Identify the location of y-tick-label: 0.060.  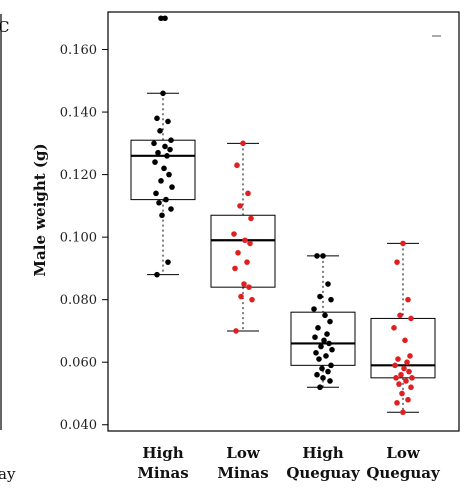
(78, 363).